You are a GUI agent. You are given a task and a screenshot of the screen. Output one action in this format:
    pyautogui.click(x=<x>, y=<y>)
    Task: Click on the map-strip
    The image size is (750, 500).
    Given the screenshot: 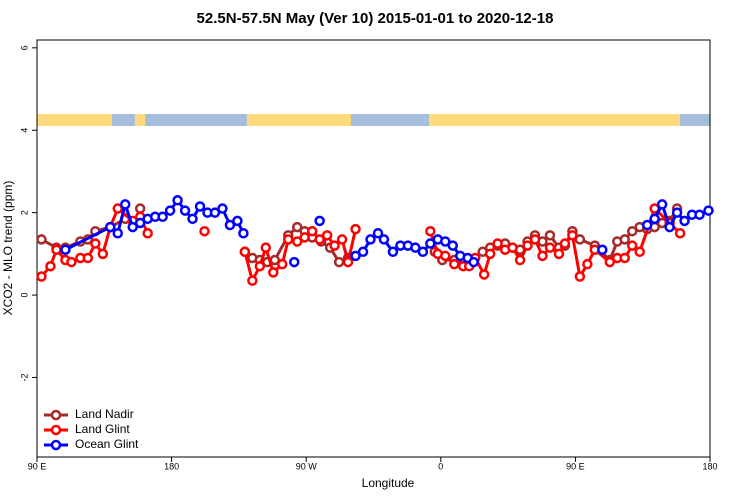 What is the action you would take?
    pyautogui.click(x=373, y=120)
    